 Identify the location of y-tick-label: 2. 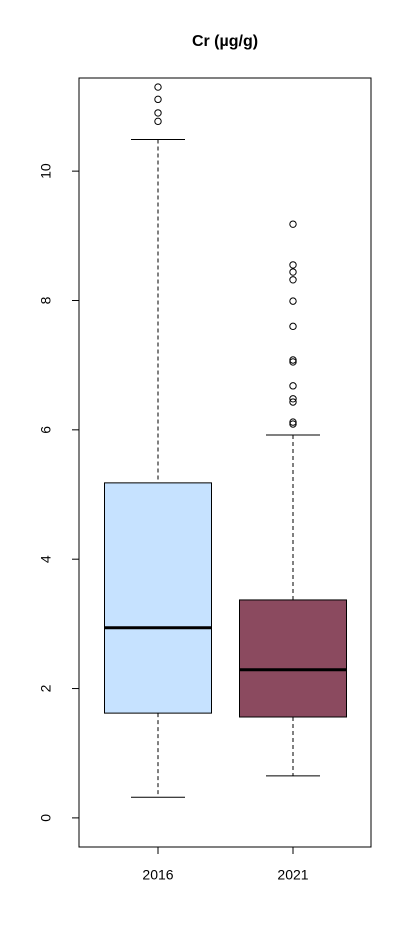
(46, 688).